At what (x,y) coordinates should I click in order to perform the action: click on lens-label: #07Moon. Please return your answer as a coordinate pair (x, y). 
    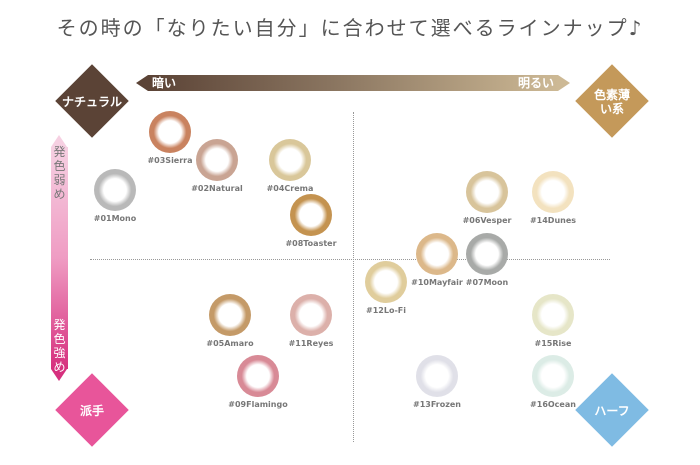
    Looking at the image, I should click on (487, 282).